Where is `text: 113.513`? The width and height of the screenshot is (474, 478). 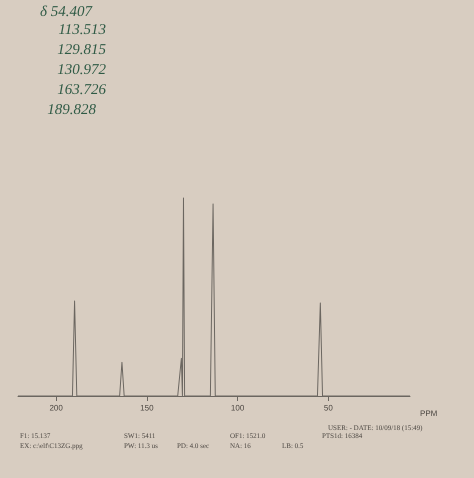 text: 113.513 is located at coordinates (82, 30).